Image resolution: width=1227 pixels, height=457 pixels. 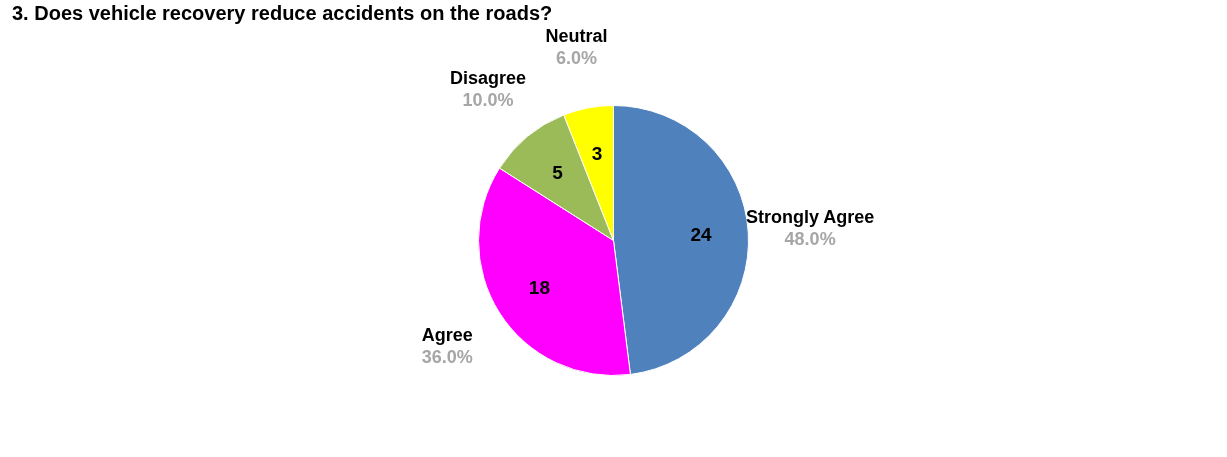 What do you see at coordinates (282, 12) in the screenshot?
I see `chart-title: 3. Does vehicle recovery reduce accidents on the roads?` at bounding box center [282, 12].